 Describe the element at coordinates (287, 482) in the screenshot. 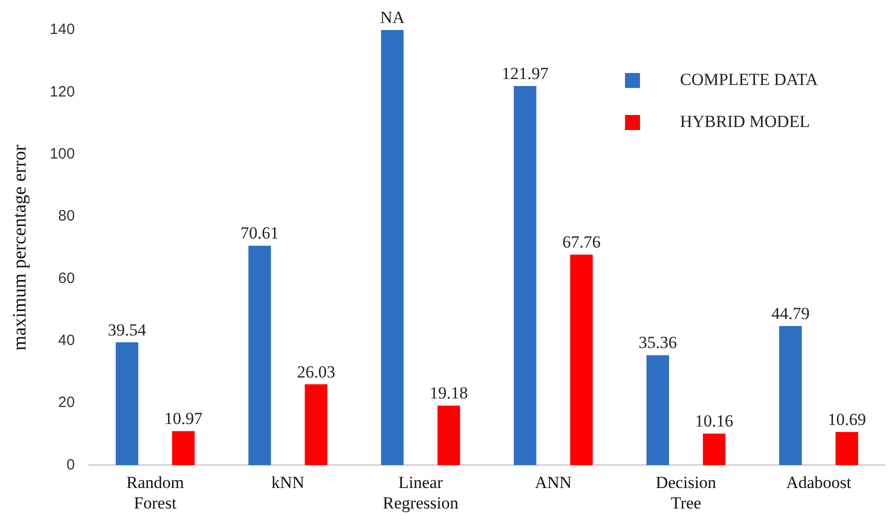

I see `x-tick-label: kNN` at that location.